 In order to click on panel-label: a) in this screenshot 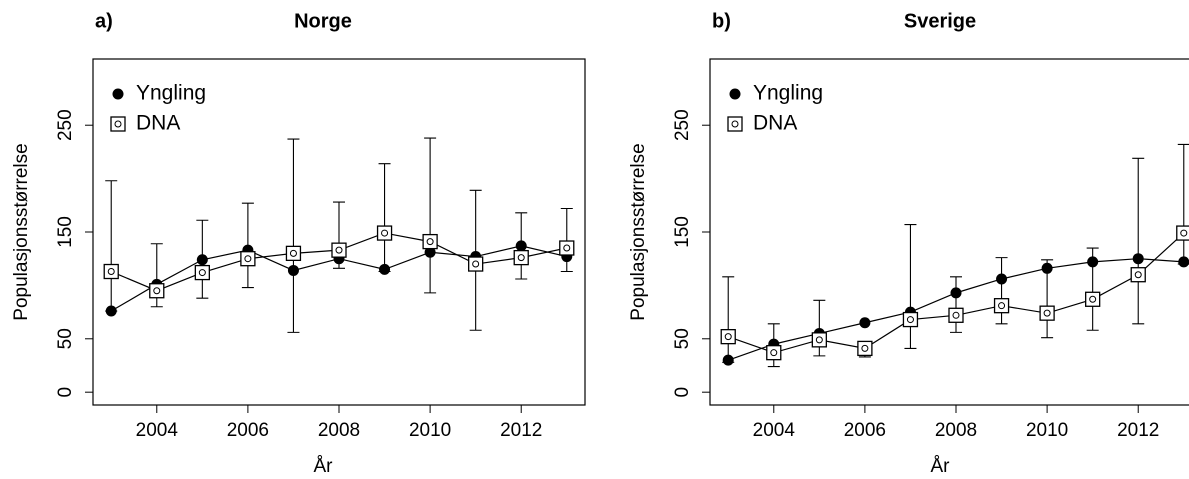, I will do `click(104, 21)`.